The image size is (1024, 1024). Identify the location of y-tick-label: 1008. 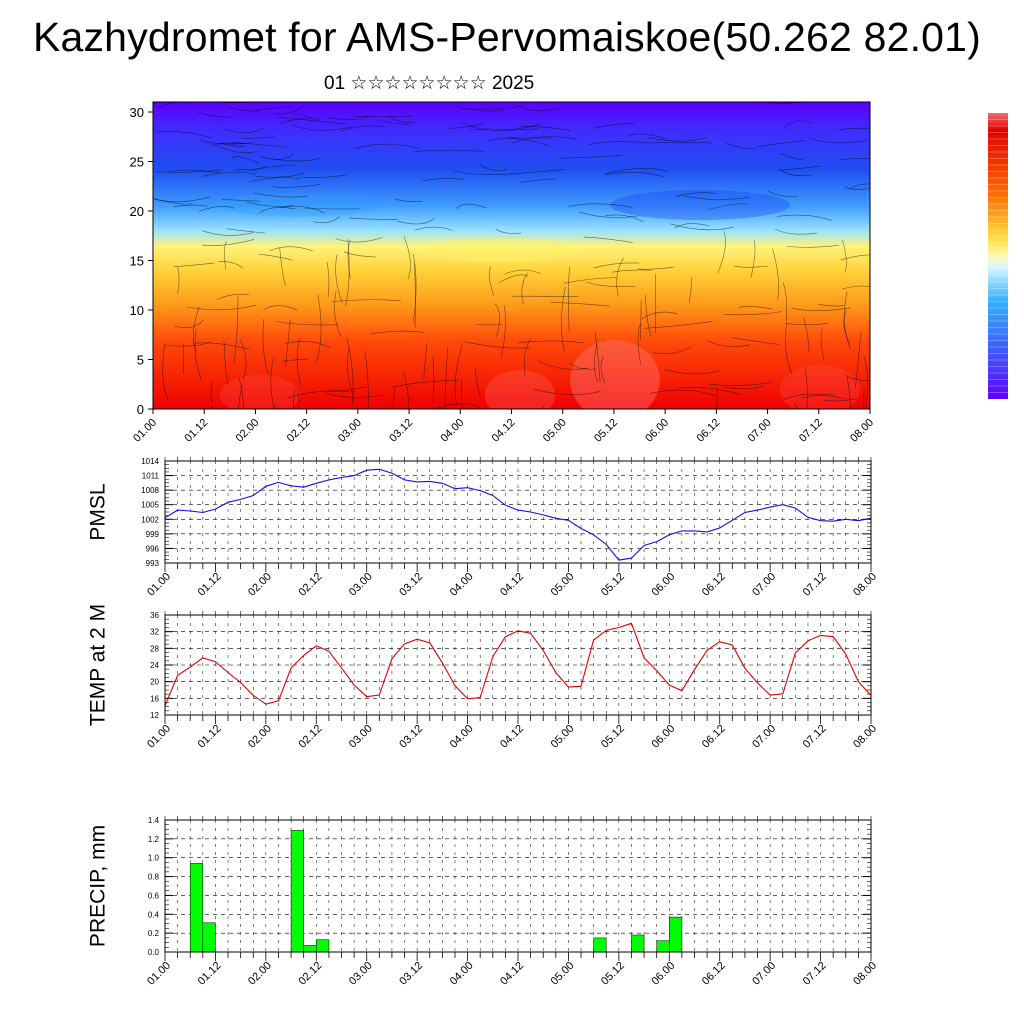
(150, 490).